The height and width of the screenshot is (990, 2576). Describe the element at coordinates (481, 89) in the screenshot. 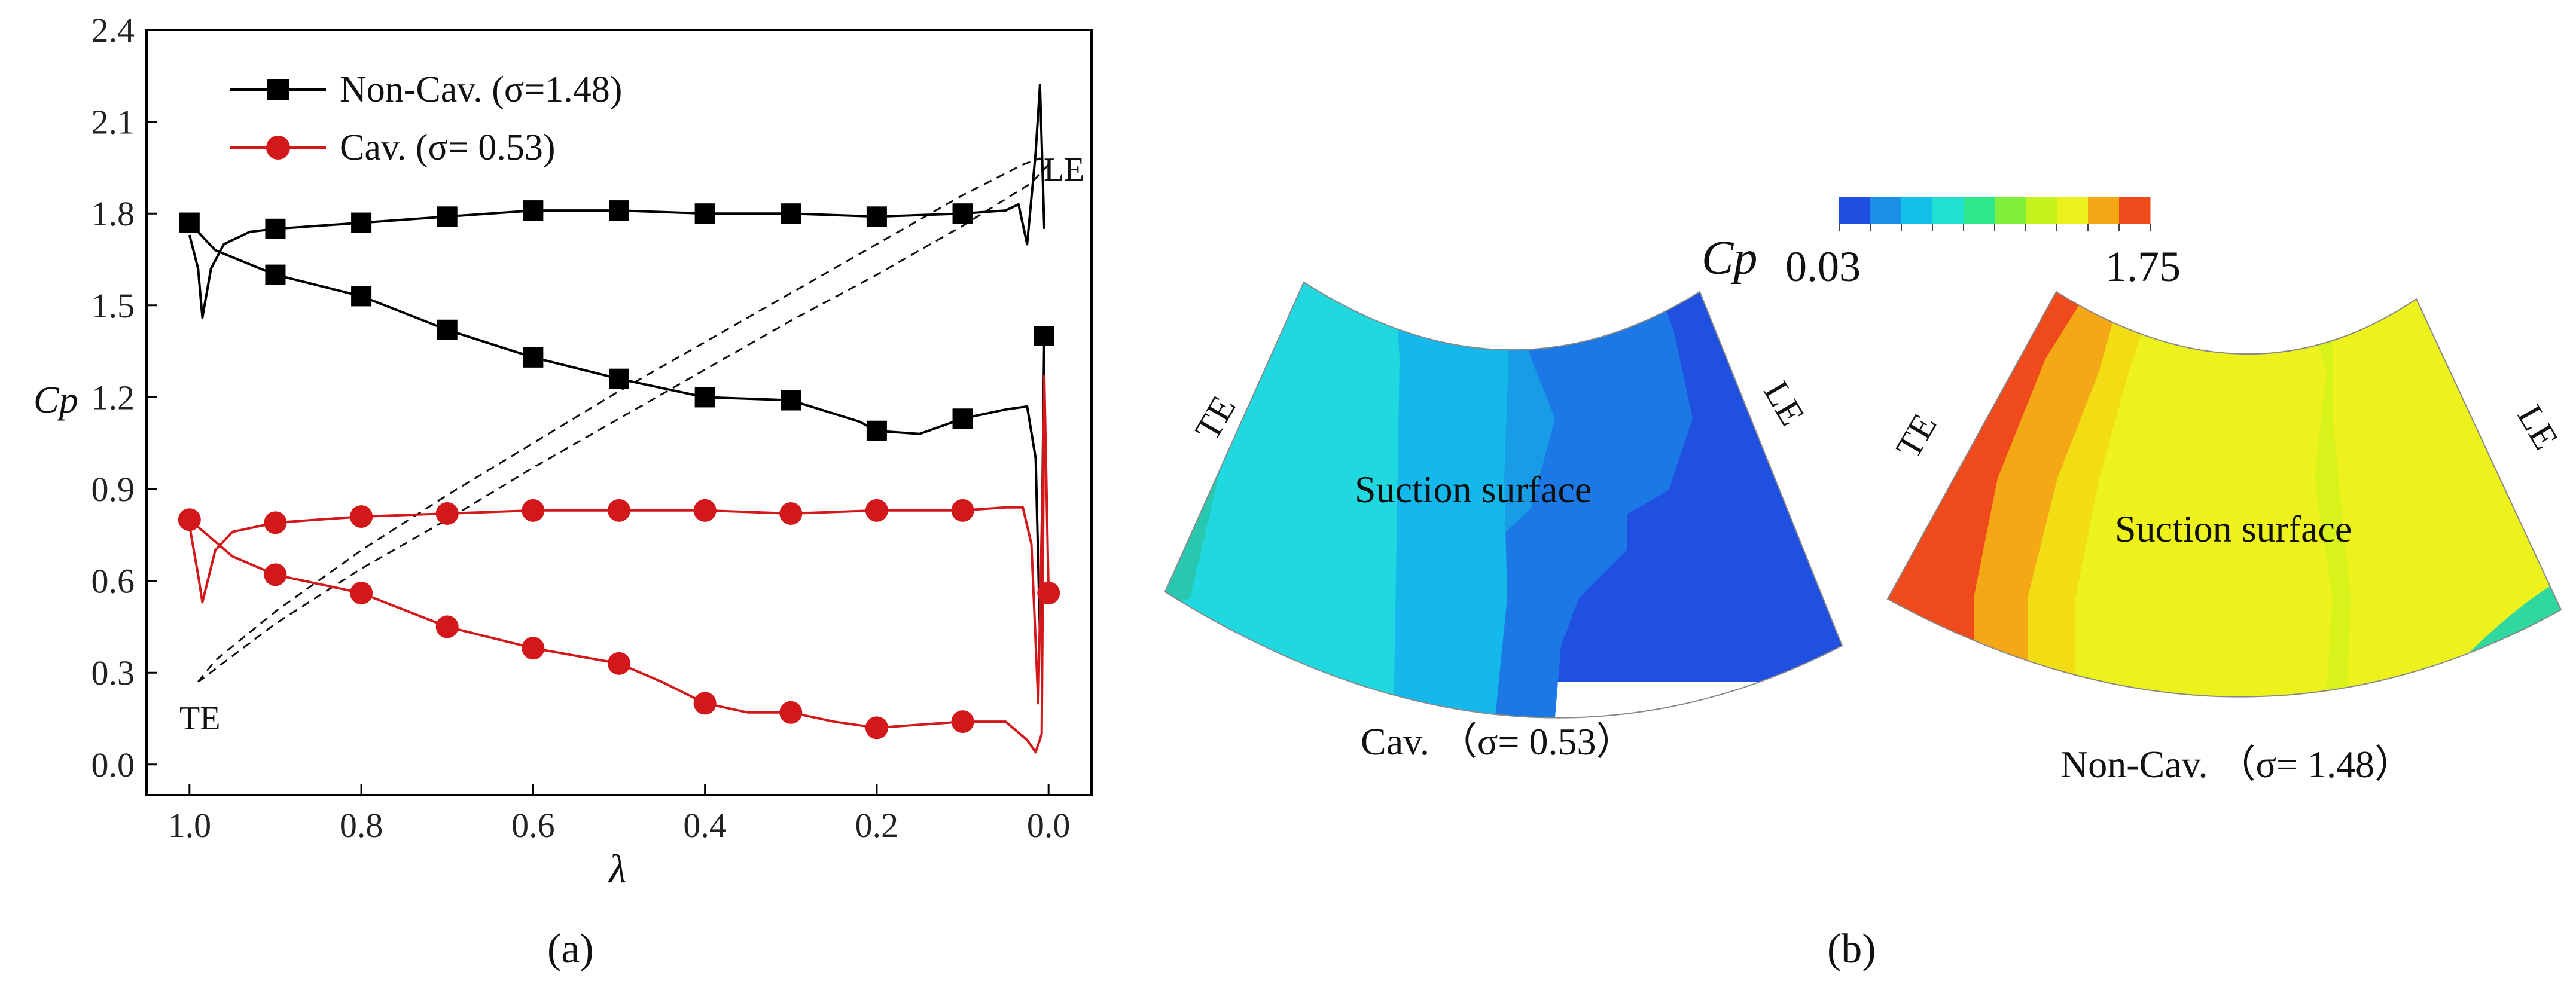

I see `legend-label-non-cav: Non-Cav. (σ=1.48)` at that location.